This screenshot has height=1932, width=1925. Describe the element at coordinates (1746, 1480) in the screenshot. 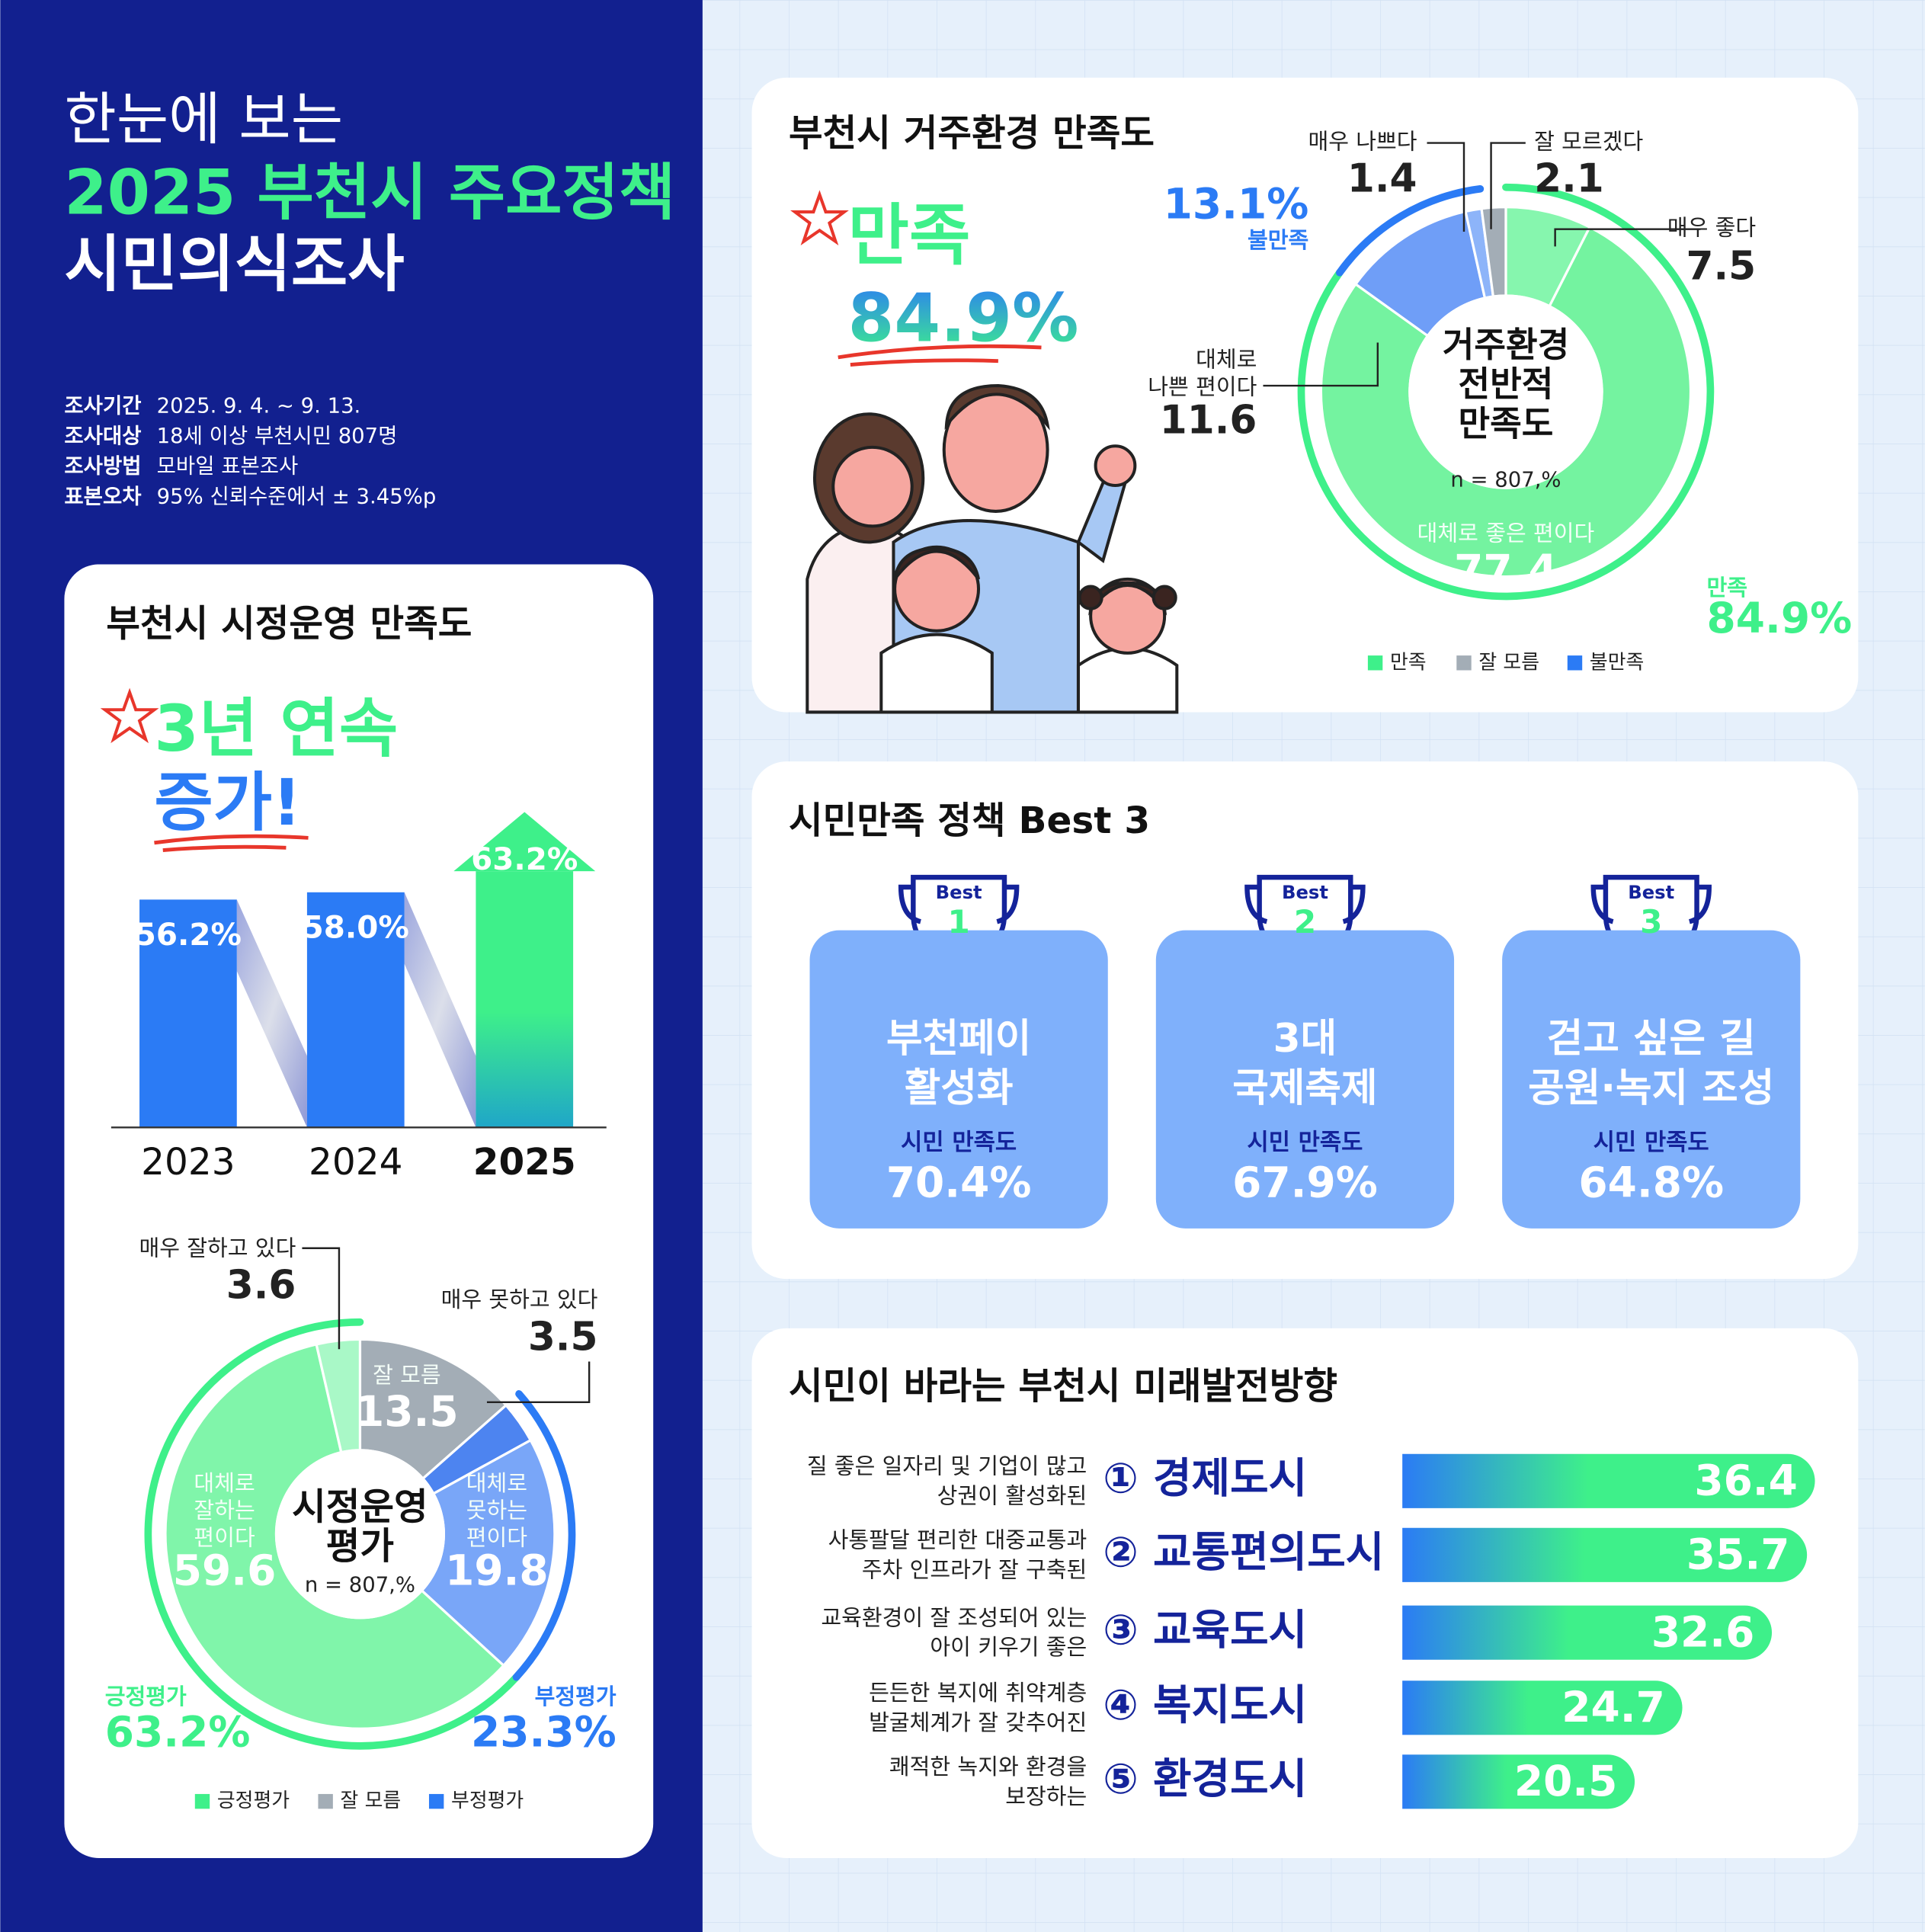

I see `value-label: 36.4` at that location.